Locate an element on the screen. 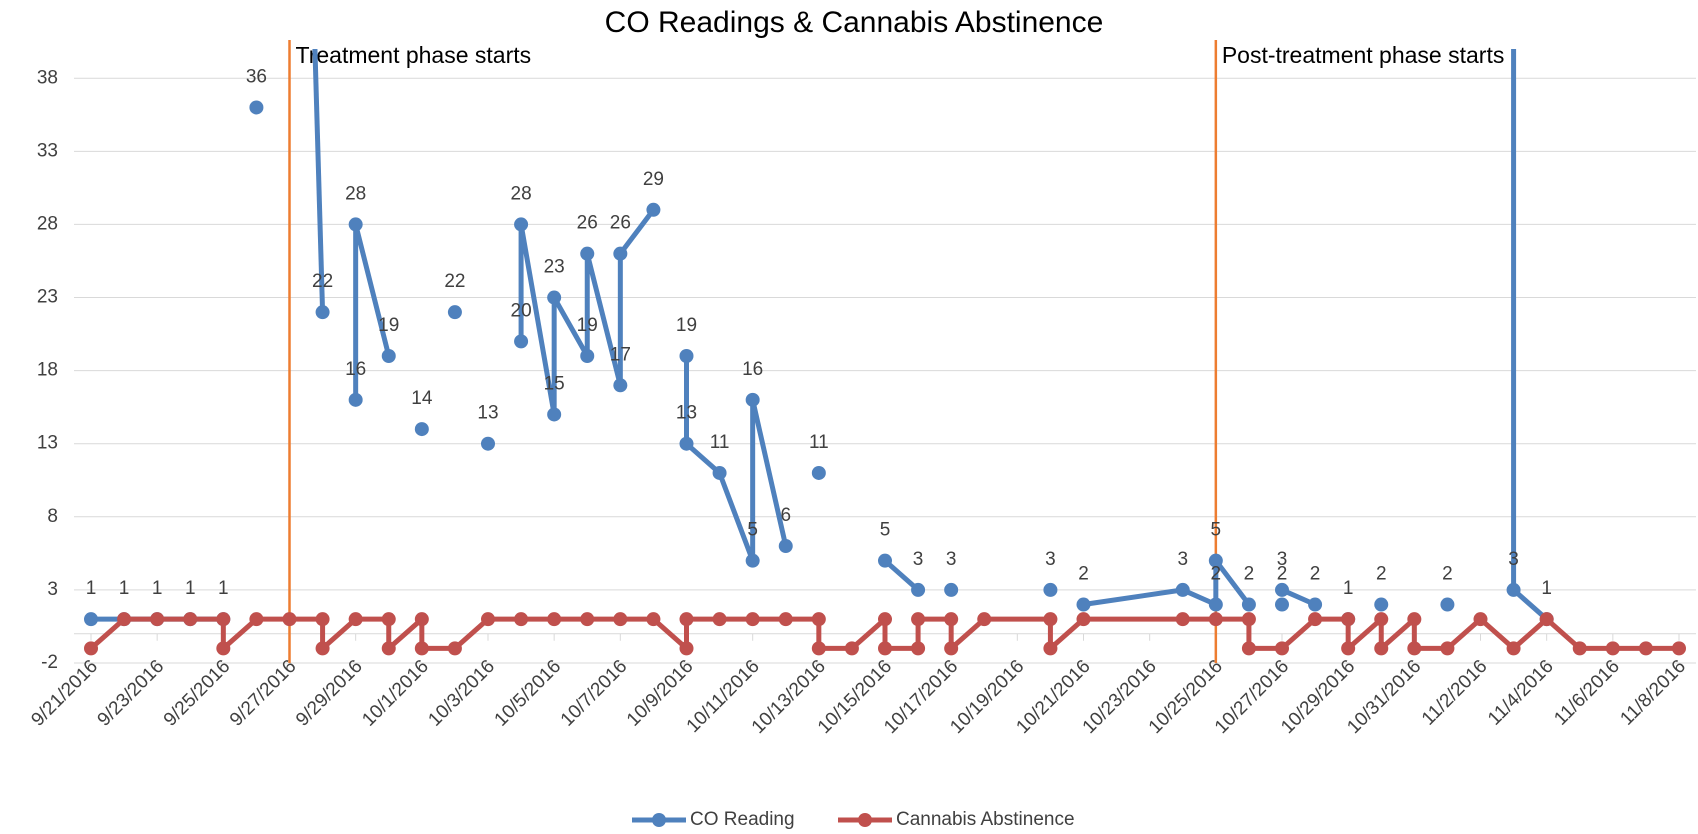  annotation-label: Post-treatment phase starts is located at coordinates (1363, 55).